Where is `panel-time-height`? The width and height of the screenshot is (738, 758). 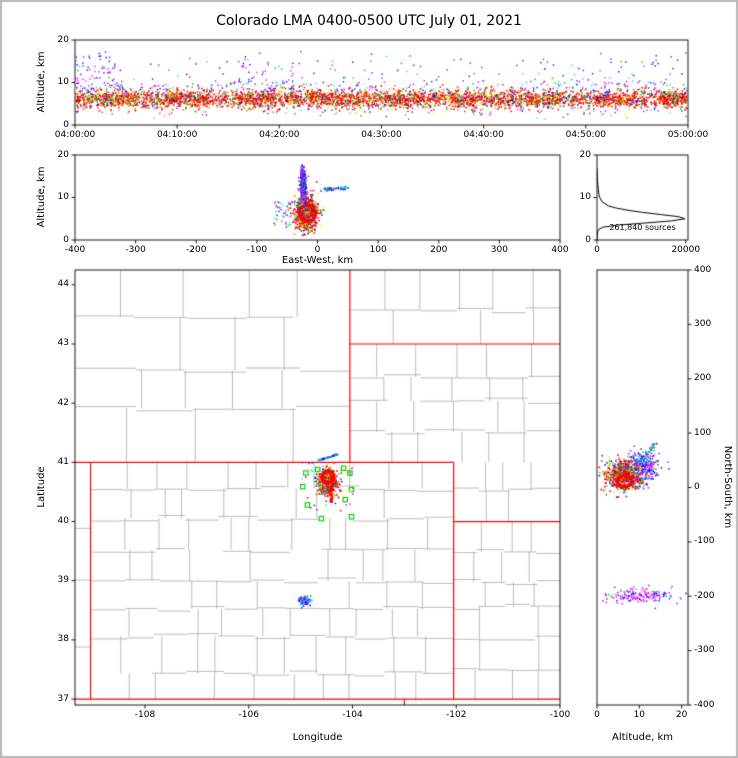 panel-time-height is located at coordinates (381, 82).